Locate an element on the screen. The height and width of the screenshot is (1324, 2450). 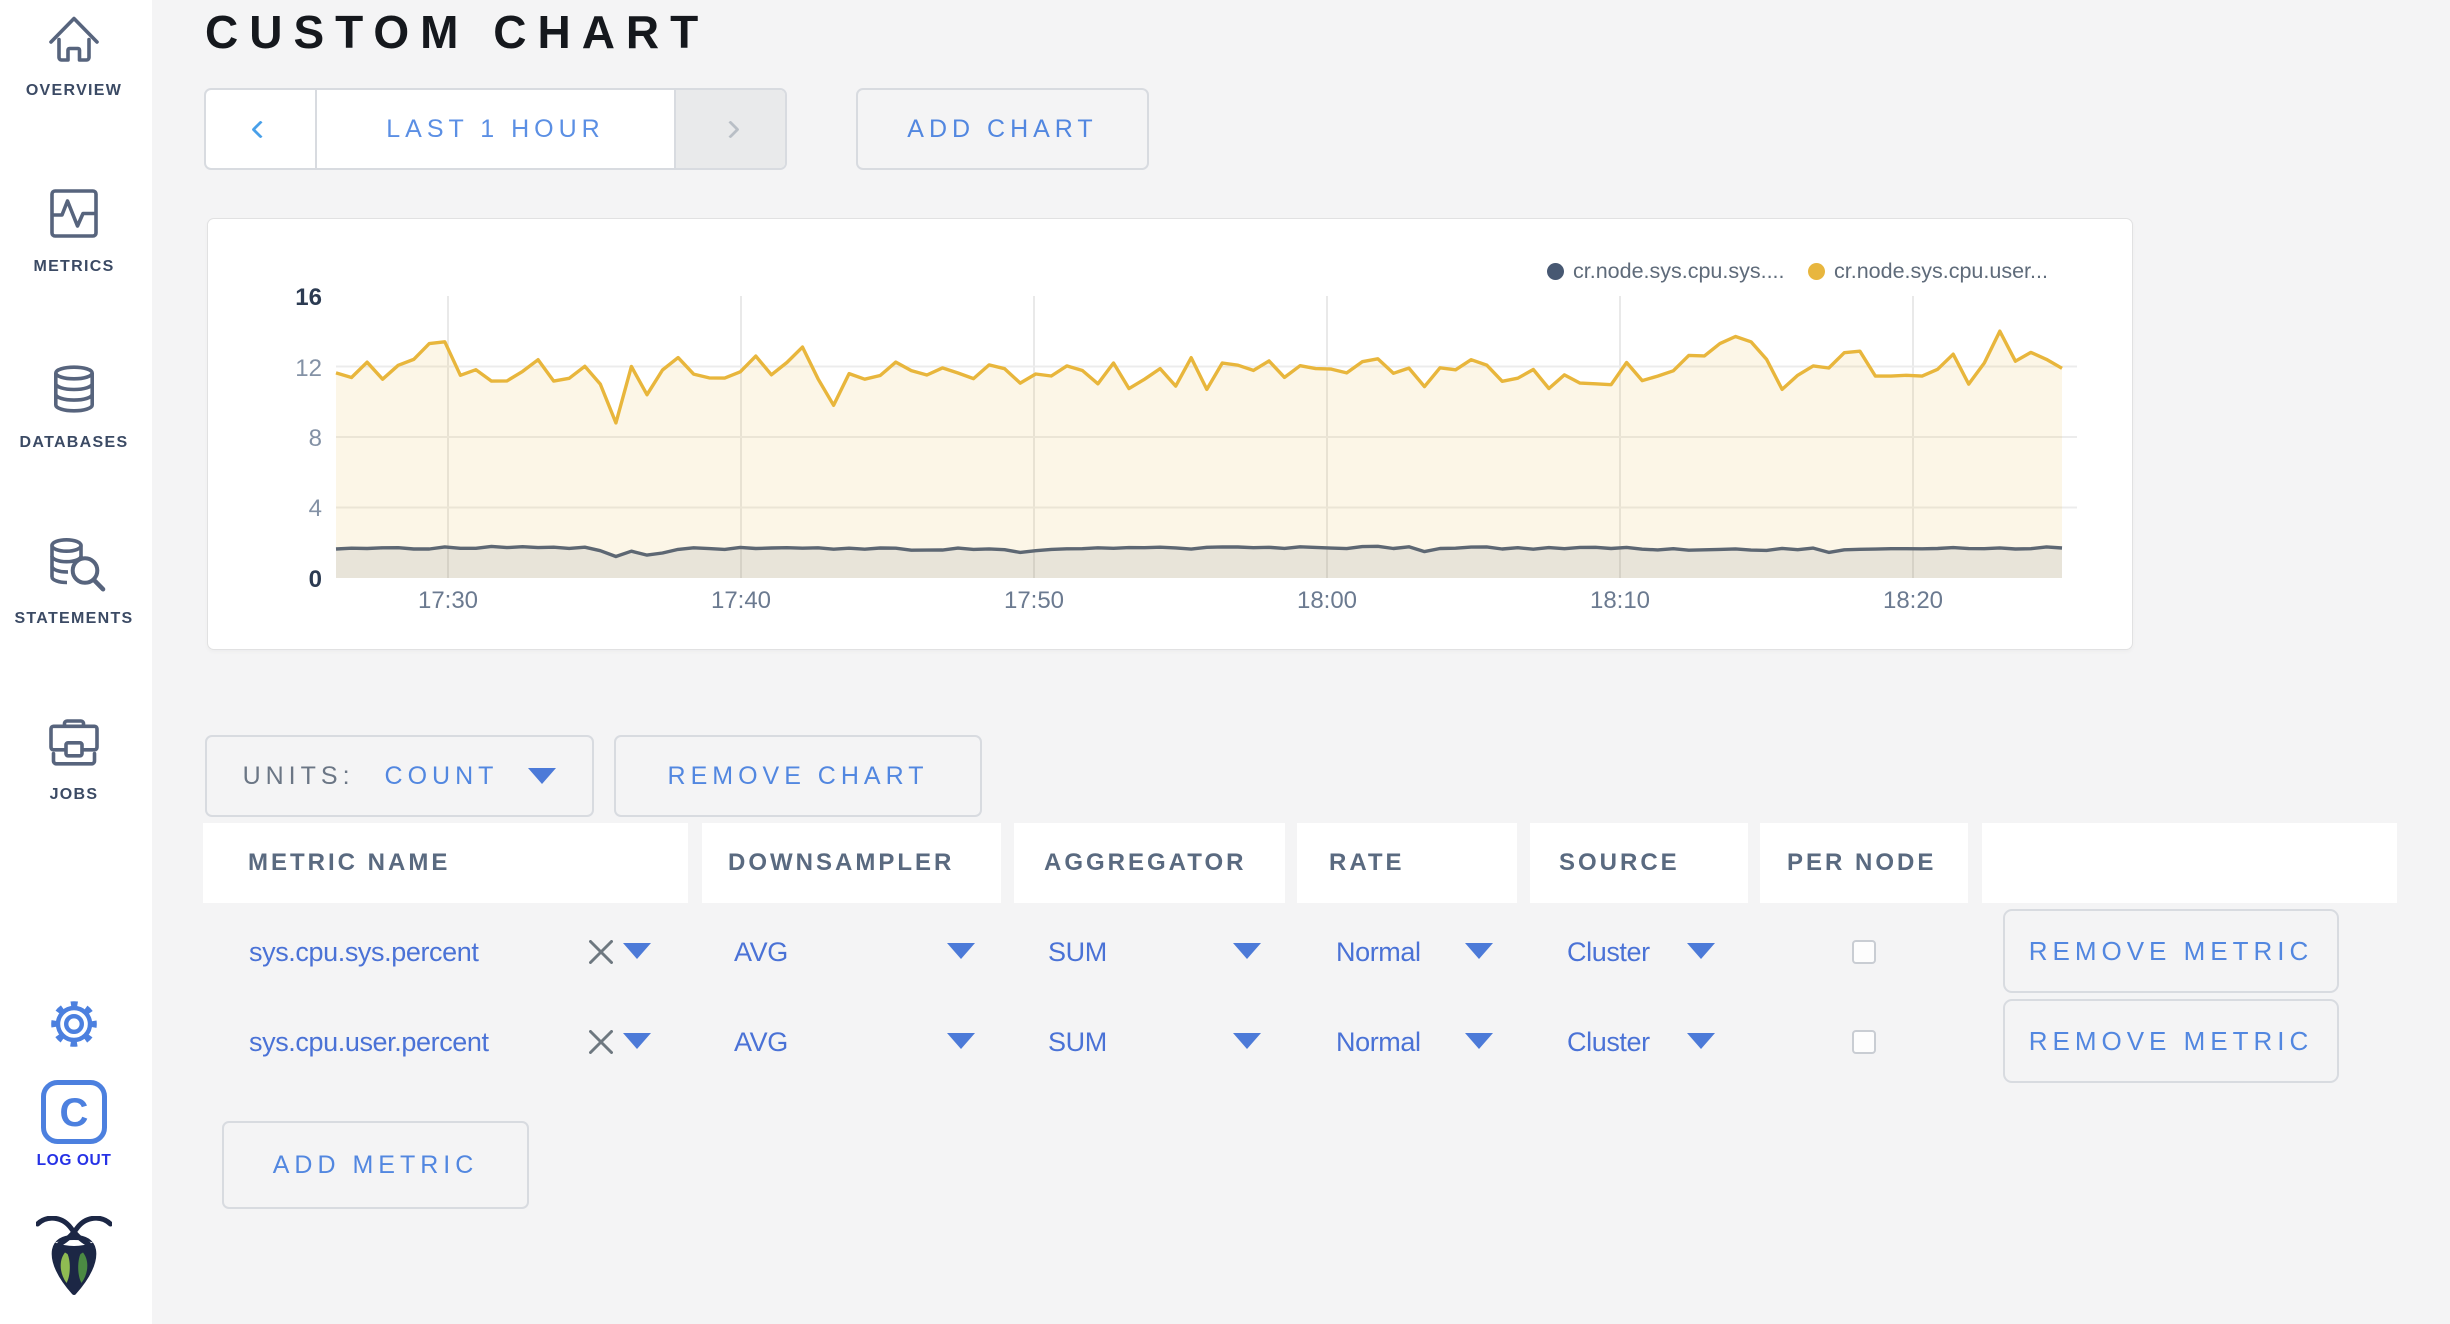
svg-text: 17:30 is located at coordinates (448, 600).